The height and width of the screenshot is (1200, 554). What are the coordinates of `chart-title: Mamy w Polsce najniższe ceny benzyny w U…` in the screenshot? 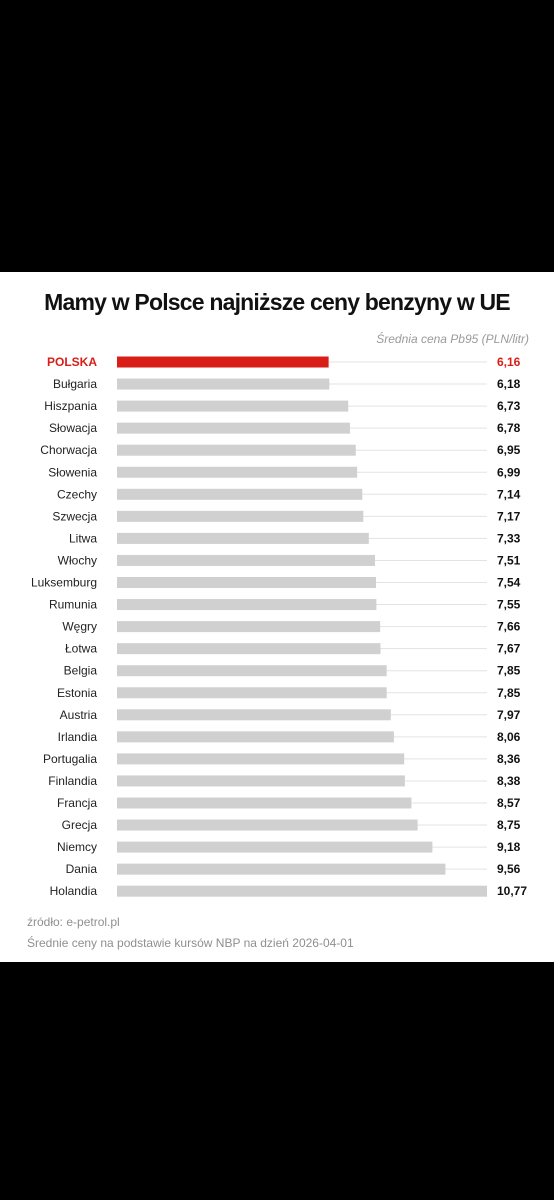 It's located at (277, 302).